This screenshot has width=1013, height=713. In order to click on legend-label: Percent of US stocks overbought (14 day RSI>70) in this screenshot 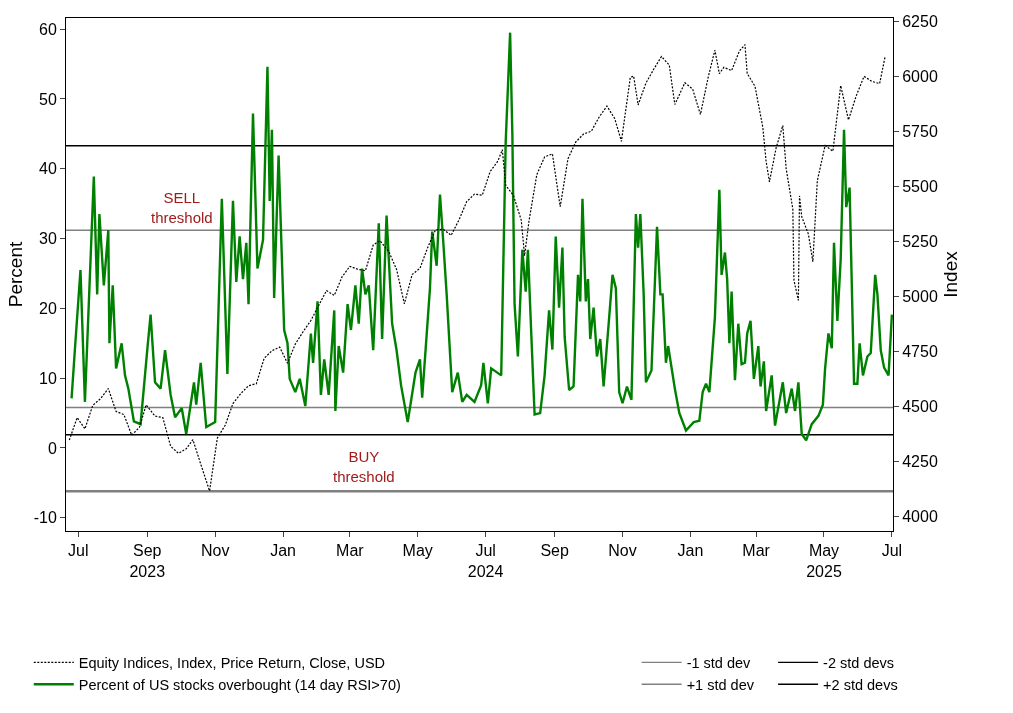, I will do `click(239, 684)`.